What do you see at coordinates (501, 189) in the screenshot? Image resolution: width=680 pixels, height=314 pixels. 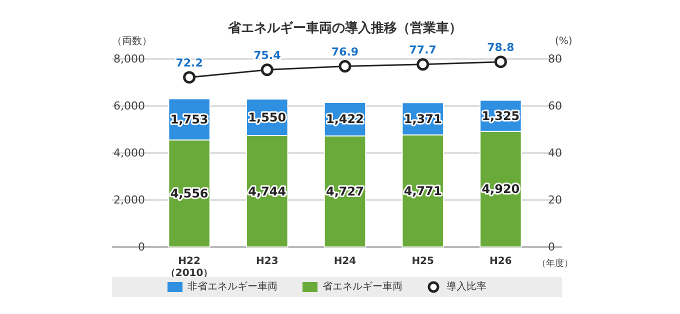 I see `data-label: 4,920` at bounding box center [501, 189].